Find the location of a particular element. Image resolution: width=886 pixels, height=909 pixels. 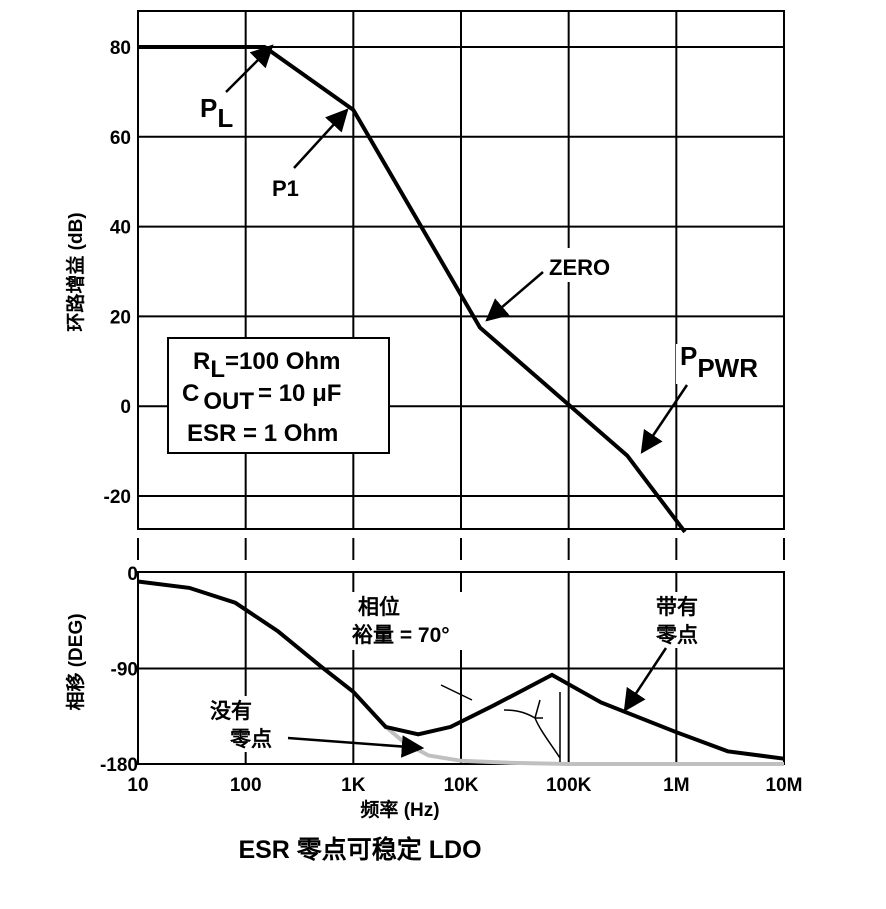

annotation-with-zero-1: 带有 is located at coordinates (677, 607).